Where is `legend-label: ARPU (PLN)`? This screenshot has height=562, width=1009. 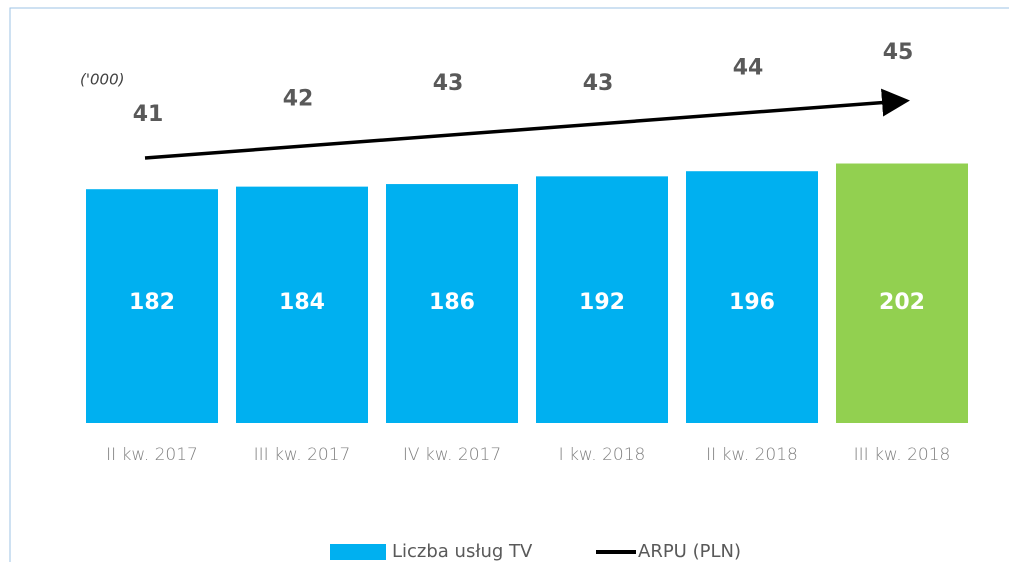 legend-label: ARPU (PLN) is located at coordinates (689, 551).